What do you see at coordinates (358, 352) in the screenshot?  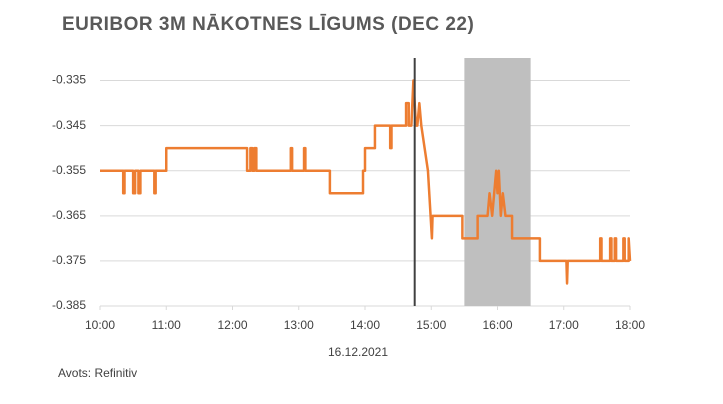 I see `x-axis-label: 16.12.2021` at bounding box center [358, 352].